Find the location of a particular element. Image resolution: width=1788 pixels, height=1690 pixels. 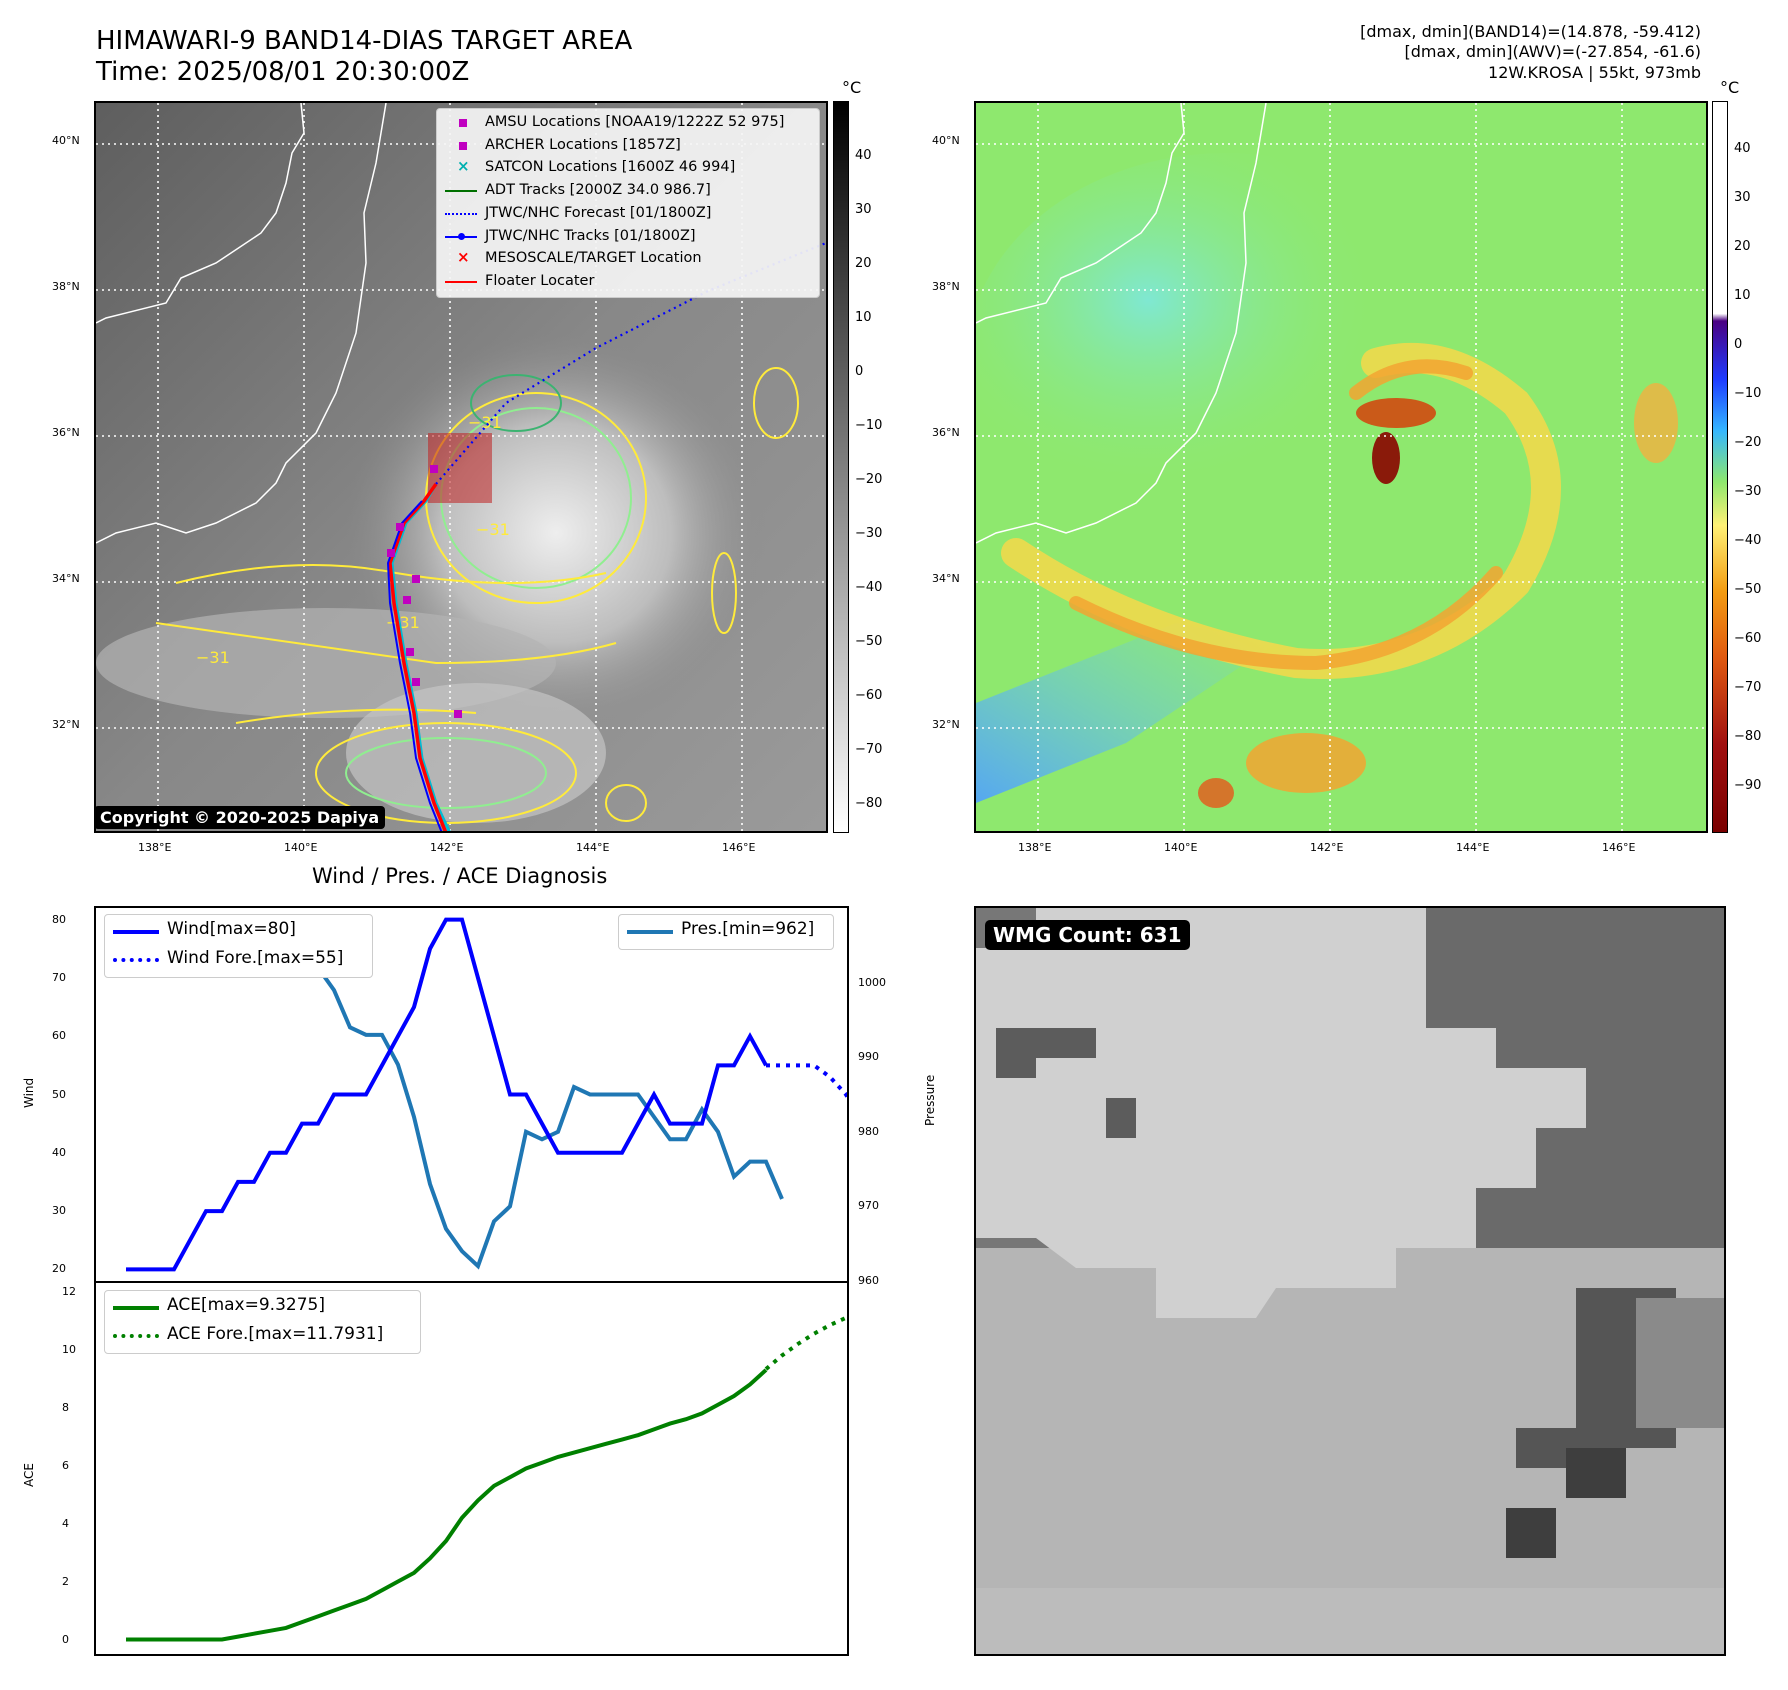

pressure-line is located at coordinates (455, 1099).